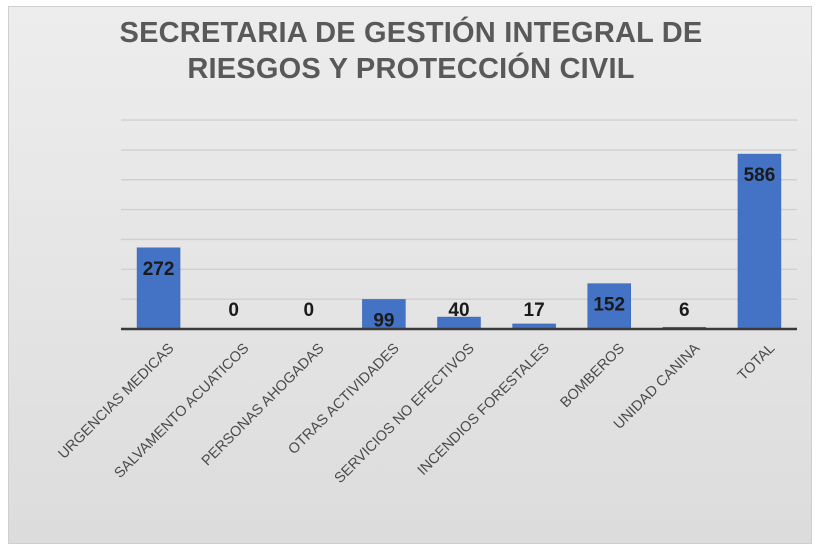 The width and height of the screenshot is (820, 550). I want to click on data-label: 272, so click(159, 269).